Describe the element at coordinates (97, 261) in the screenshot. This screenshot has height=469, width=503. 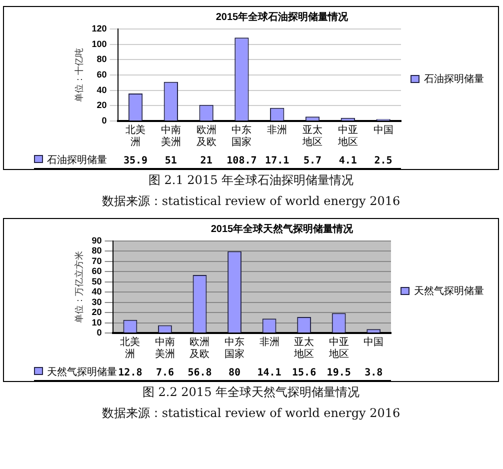
I see `y-tick-label: 70` at that location.